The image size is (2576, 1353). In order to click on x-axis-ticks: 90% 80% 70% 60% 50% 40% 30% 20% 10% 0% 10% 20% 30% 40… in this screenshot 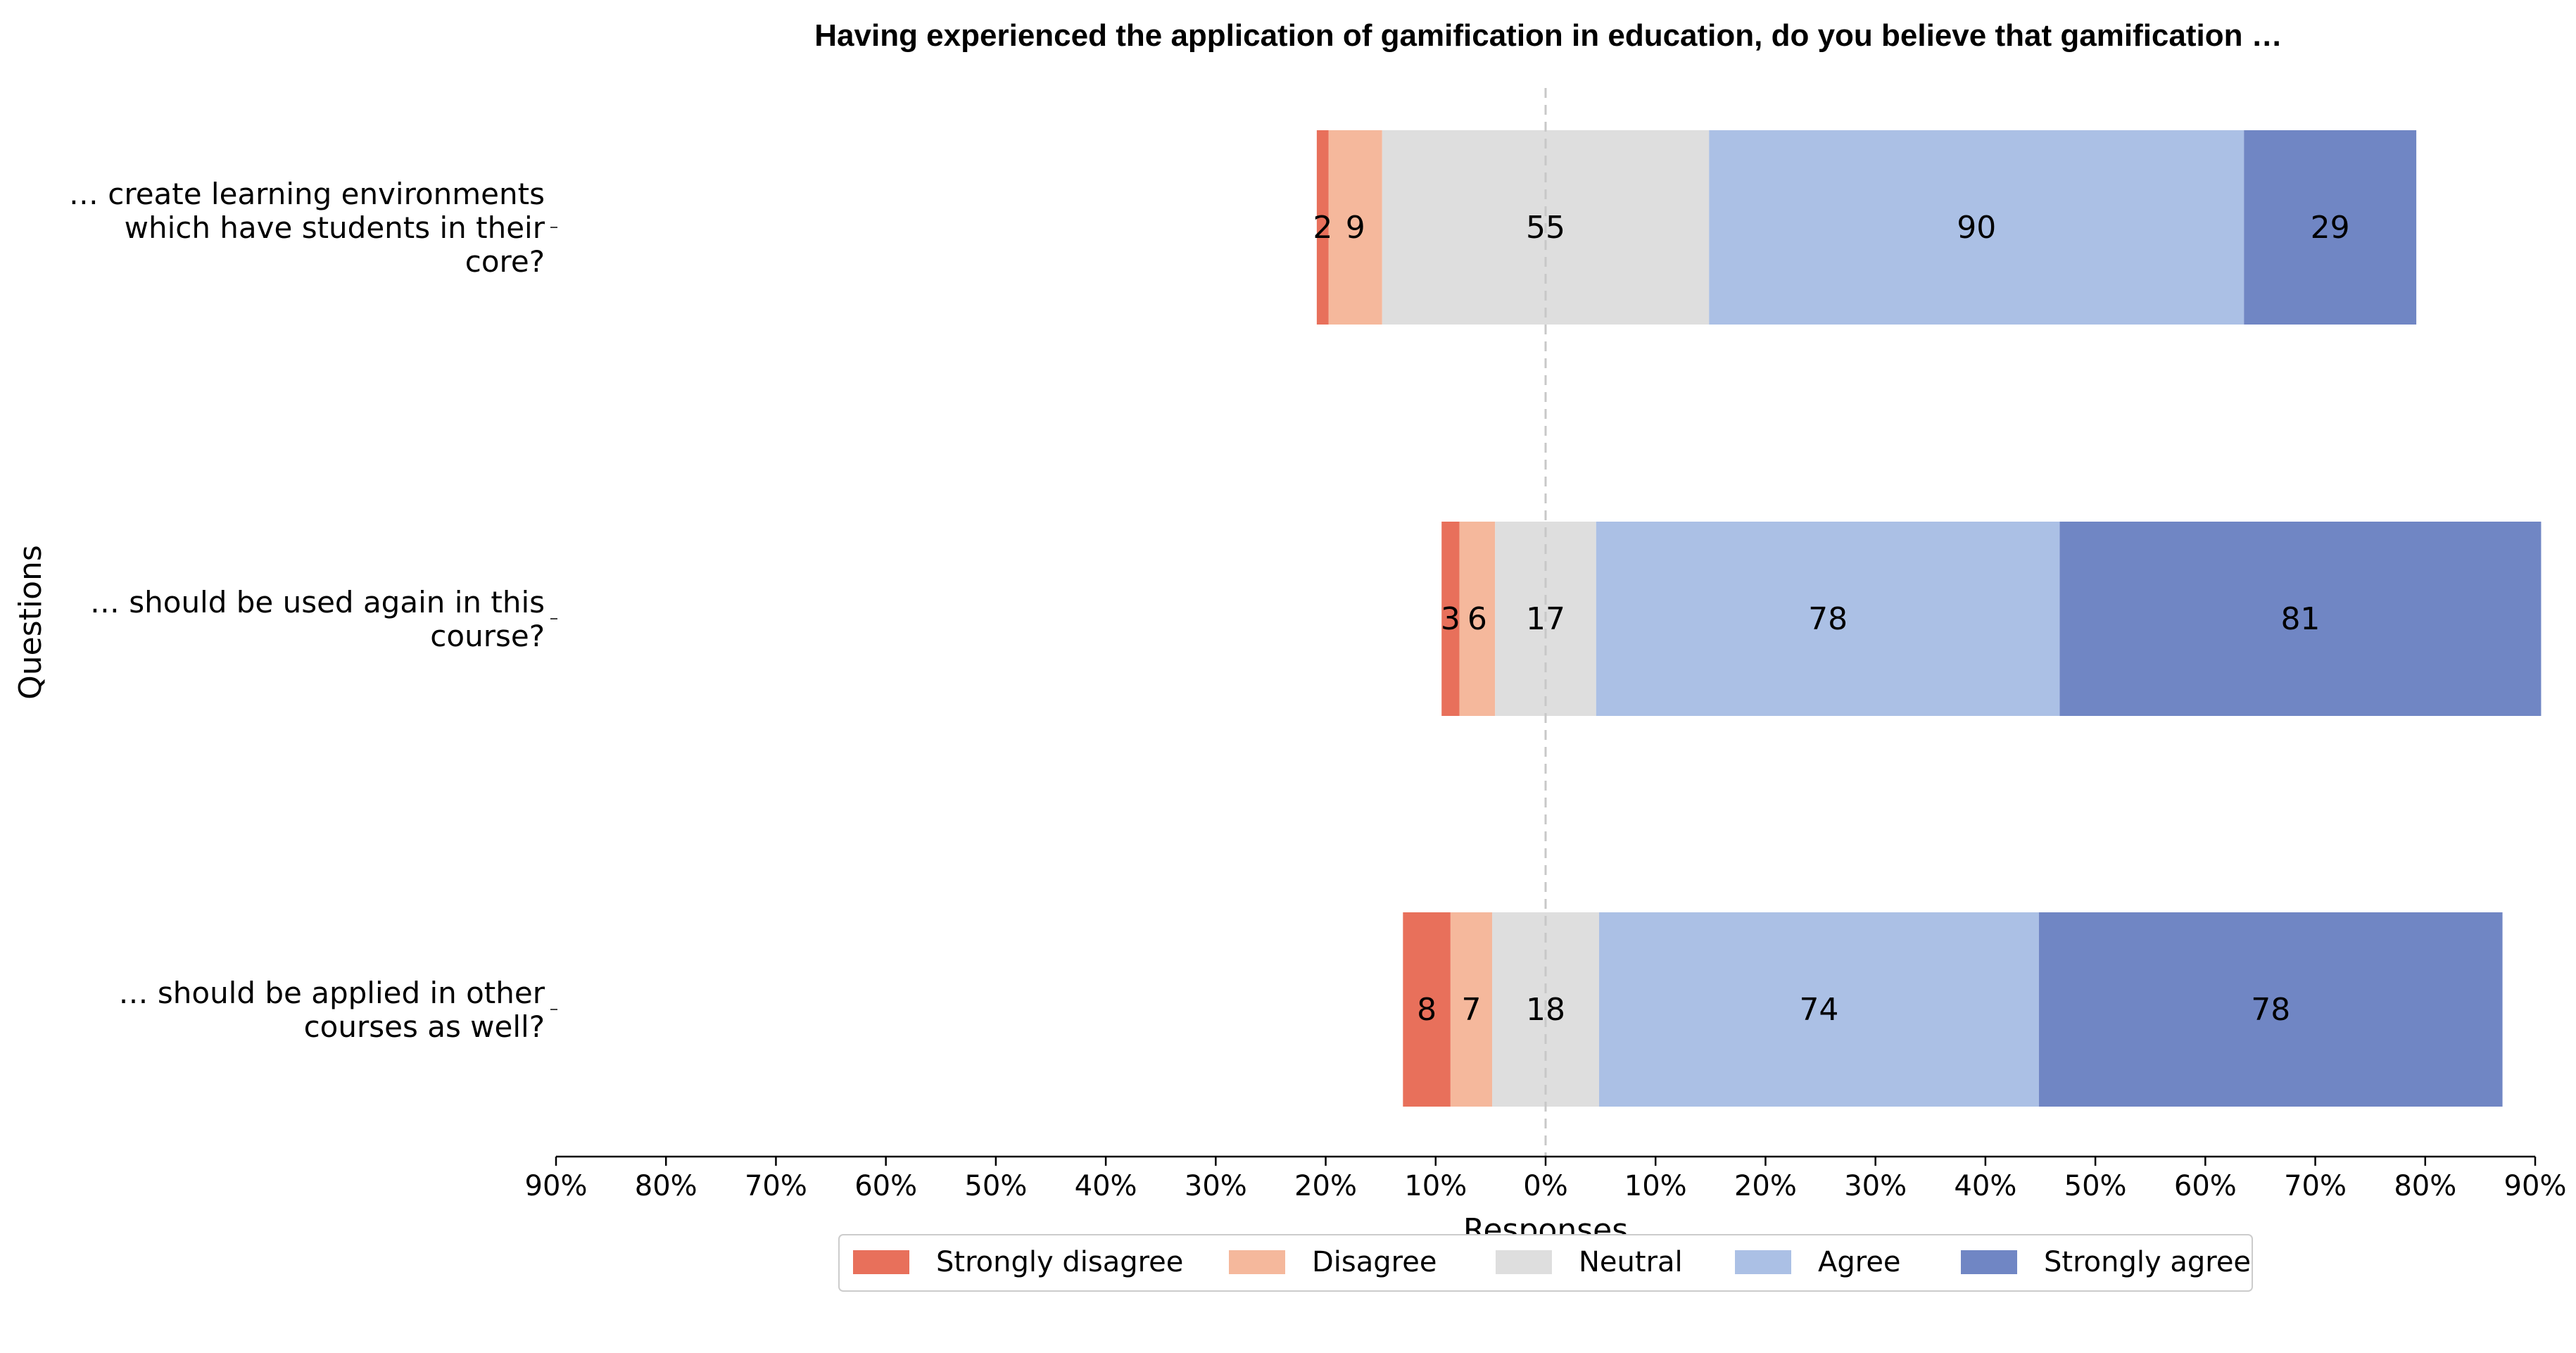, I will do `click(1546, 1179)`.